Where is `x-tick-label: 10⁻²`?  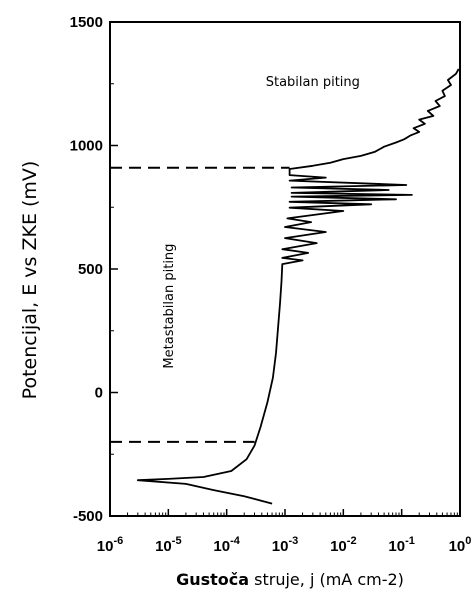 x-tick-label: 10⁻² is located at coordinates (343, 545).